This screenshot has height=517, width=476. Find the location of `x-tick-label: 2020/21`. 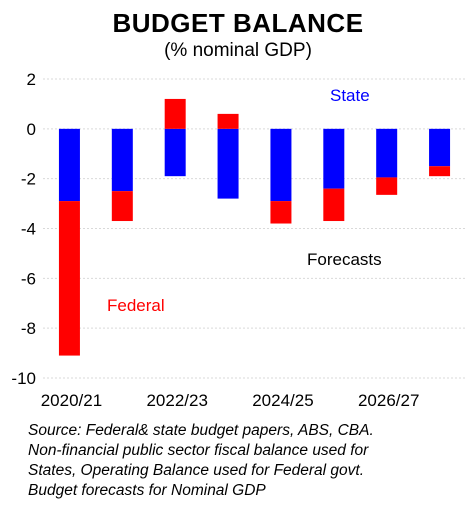

x-tick-label: 2020/21 is located at coordinates (71, 400).